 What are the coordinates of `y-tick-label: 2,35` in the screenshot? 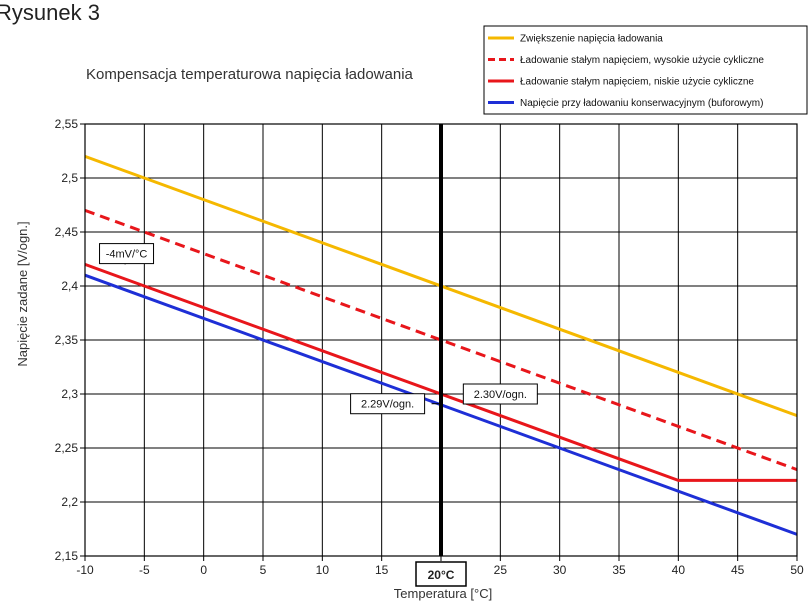 It's located at (67, 340).